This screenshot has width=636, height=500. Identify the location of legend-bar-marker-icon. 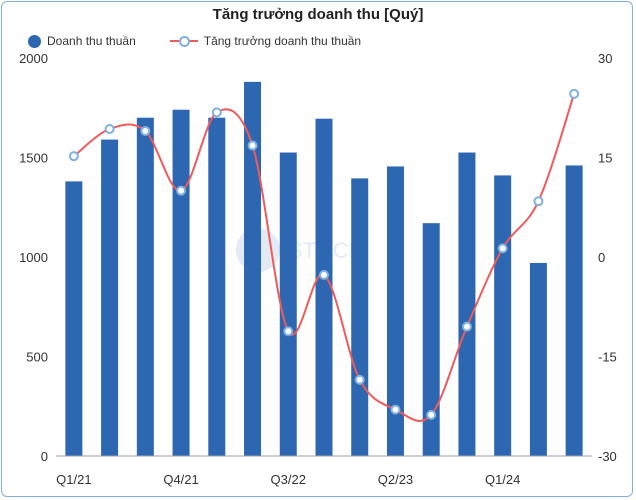
(34, 41).